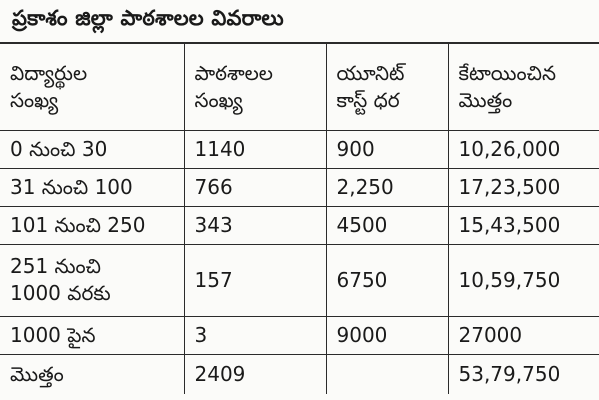 This screenshot has width=599, height=400. Describe the element at coordinates (92, 87) in the screenshot. I see `header-student-count: విద్యార్థుల సంఖ్య` at that location.